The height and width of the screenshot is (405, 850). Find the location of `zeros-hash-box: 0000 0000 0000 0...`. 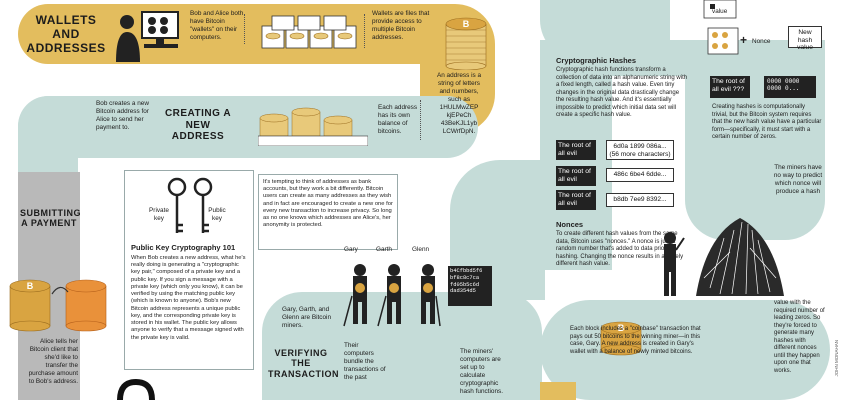

zeros-hash-box: 0000 0000 0000 0... is located at coordinates (790, 87).